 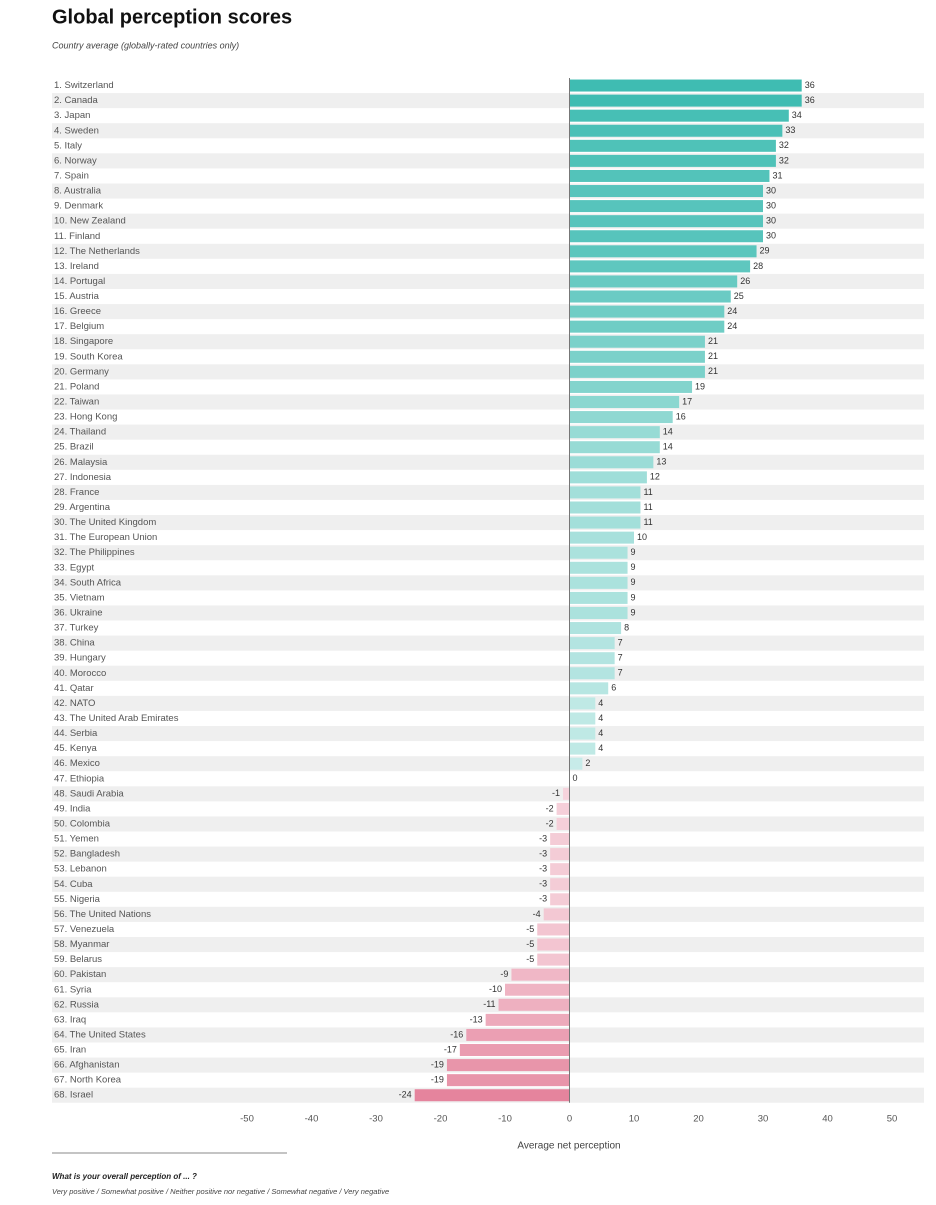 I want to click on value-label: -11, so click(x=489, y=1004).